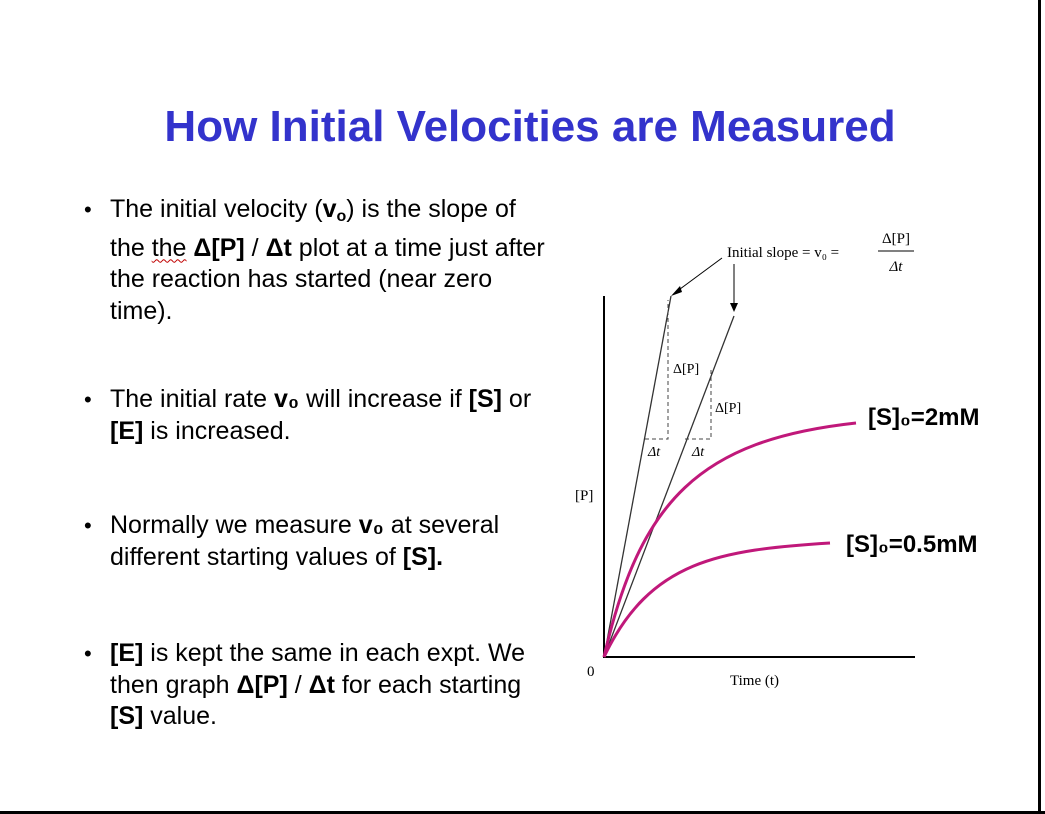  What do you see at coordinates (216, 209) in the screenshot?
I see `bullet-text-run: The initial velocity (` at bounding box center [216, 209].